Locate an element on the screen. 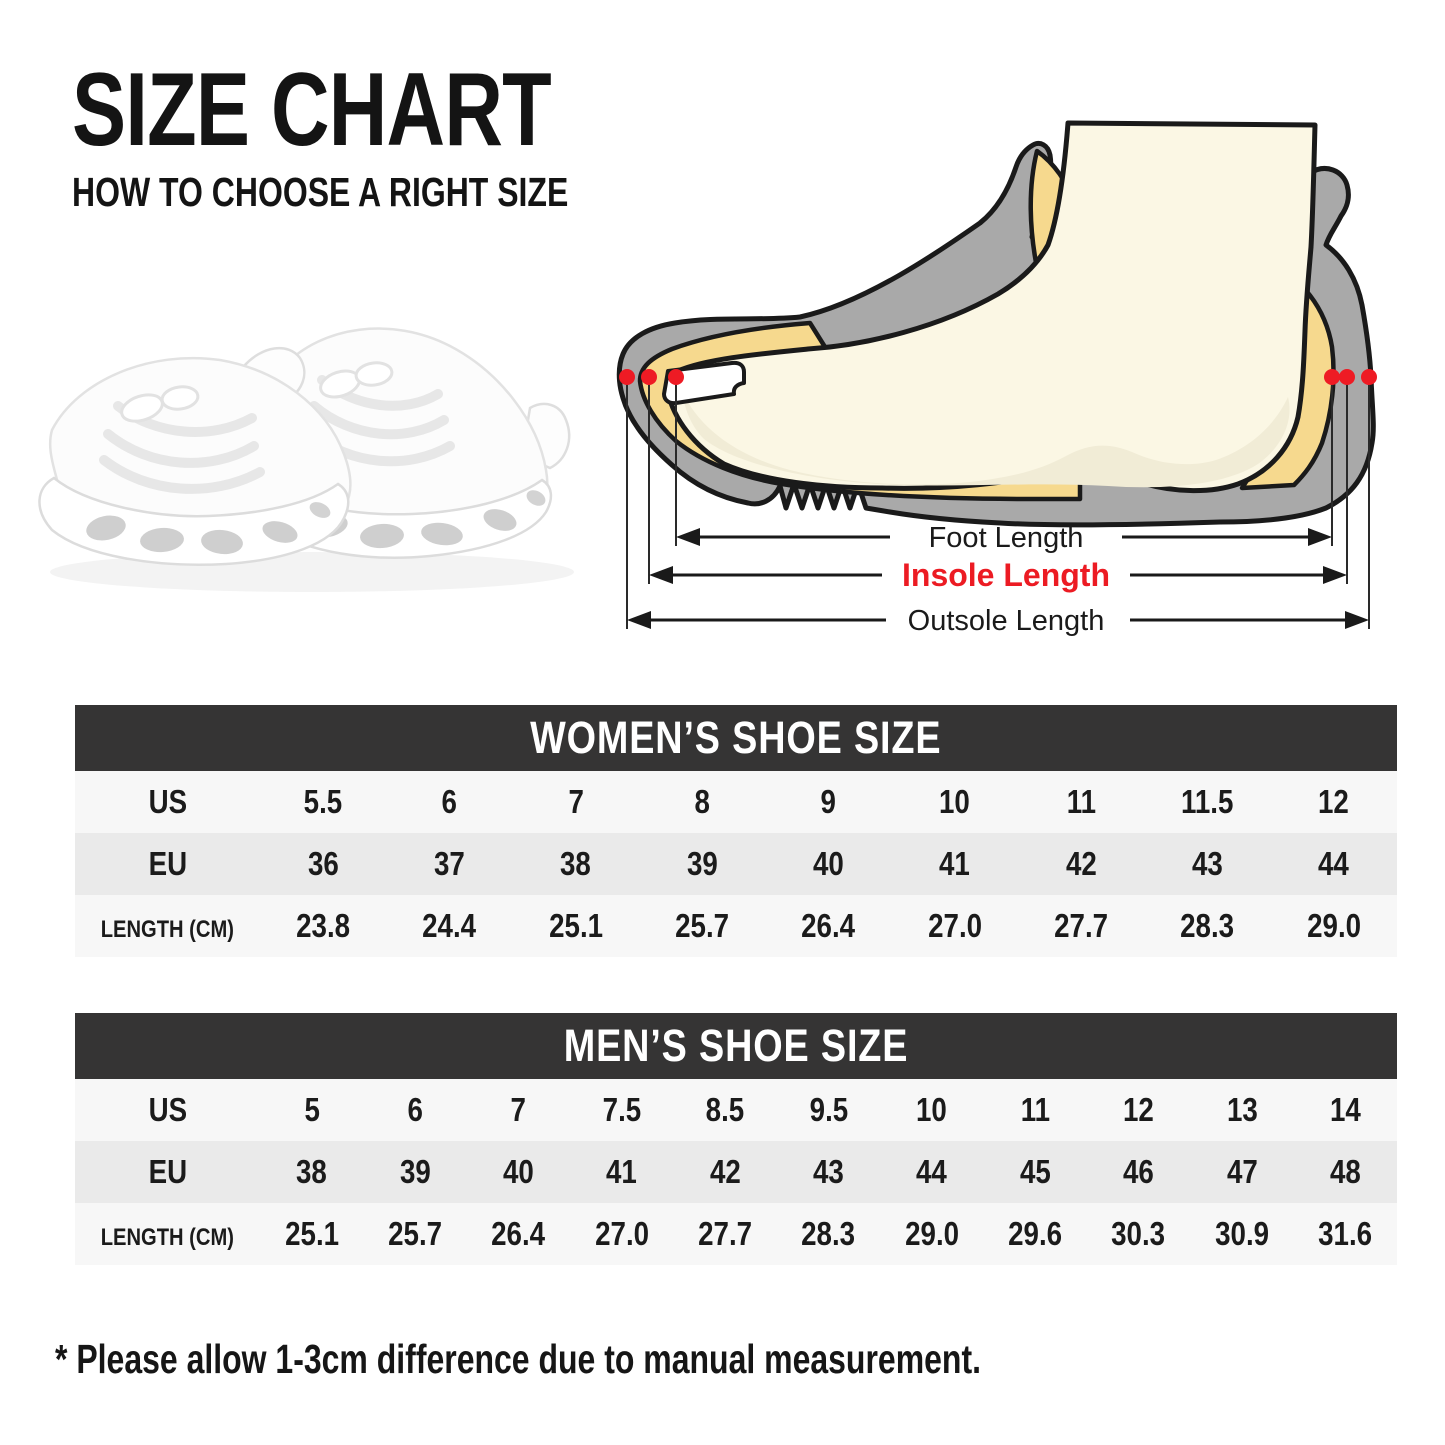  sneaker-front-icon is located at coordinates (195, 456).